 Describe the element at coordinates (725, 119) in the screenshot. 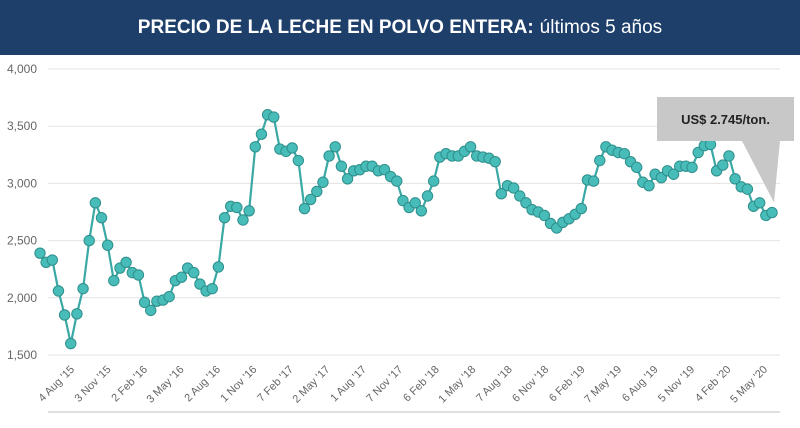

I see `callout-price-label: US$ 2.745/ton.` at that location.